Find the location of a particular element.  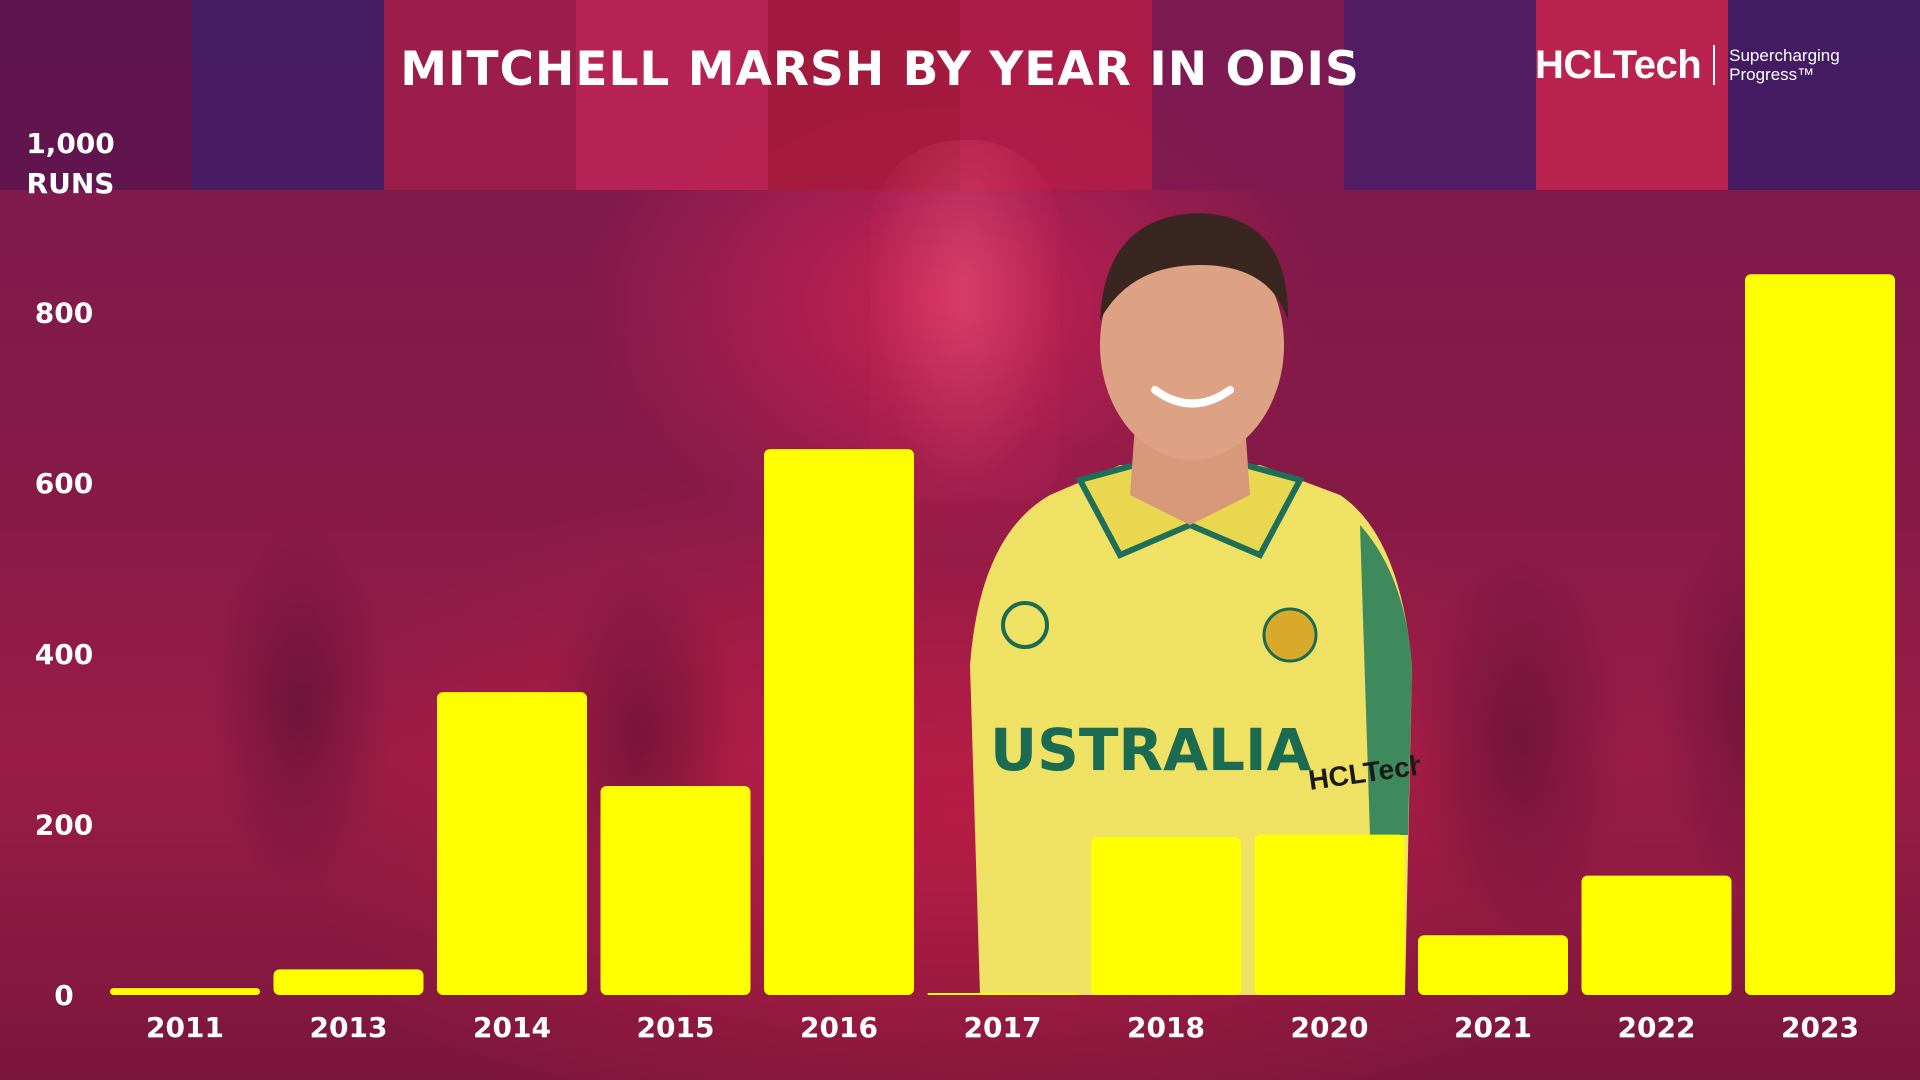

trophy-silhouette is located at coordinates (965, 320).